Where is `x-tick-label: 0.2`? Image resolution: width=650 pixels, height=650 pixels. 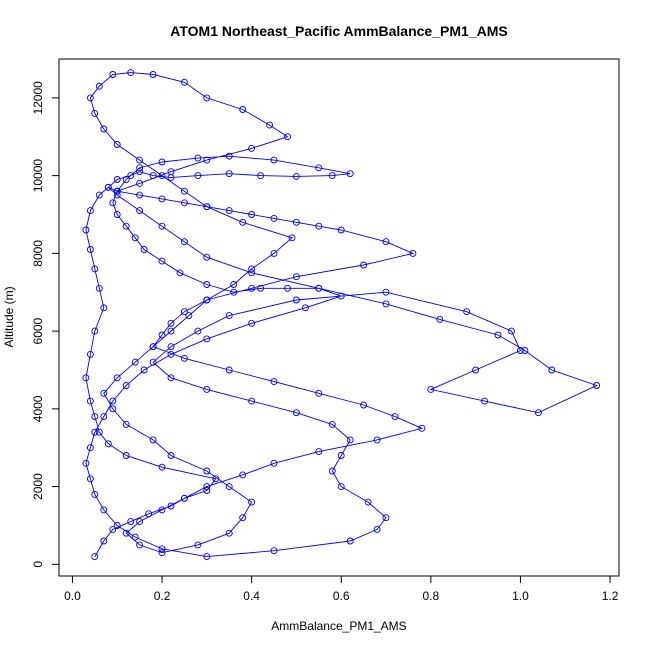 x-tick-label: 0.2 is located at coordinates (162, 596).